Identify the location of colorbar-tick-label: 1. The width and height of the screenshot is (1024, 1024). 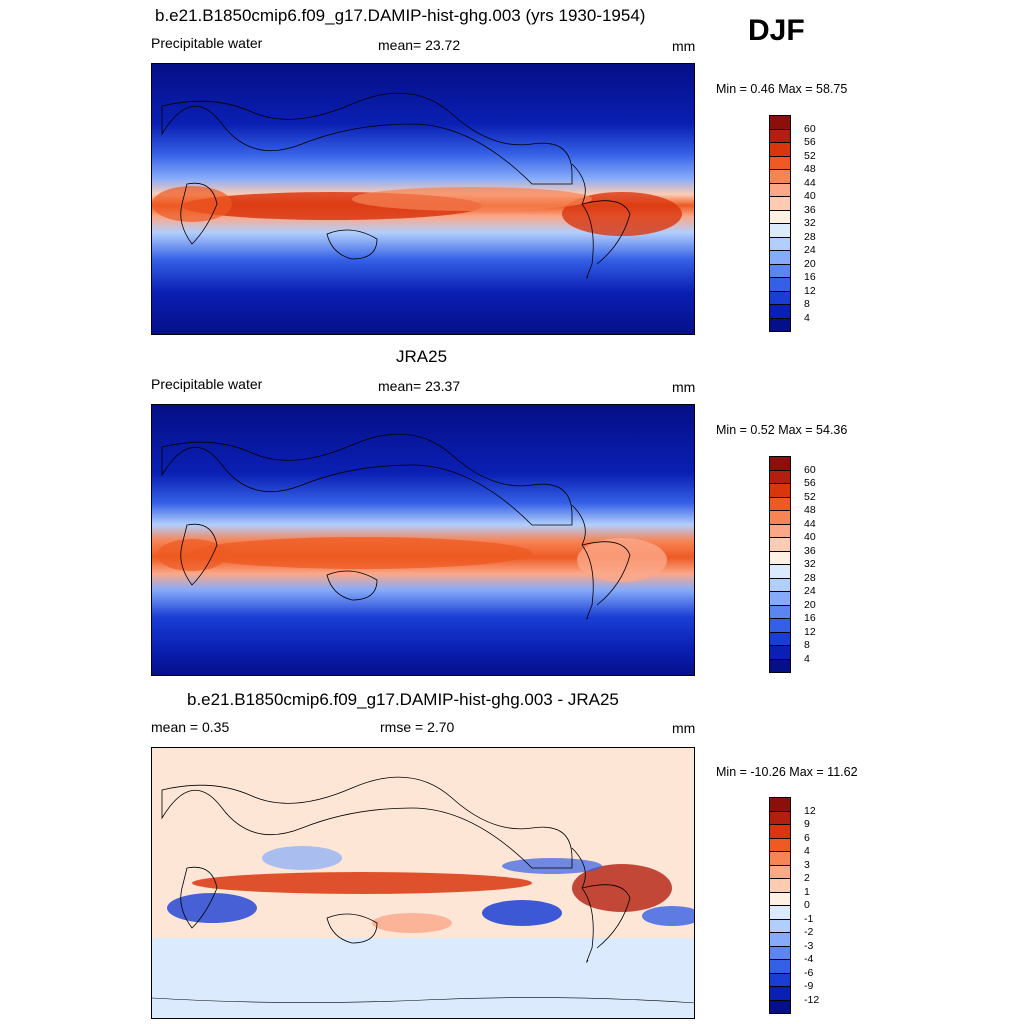
(807, 891).